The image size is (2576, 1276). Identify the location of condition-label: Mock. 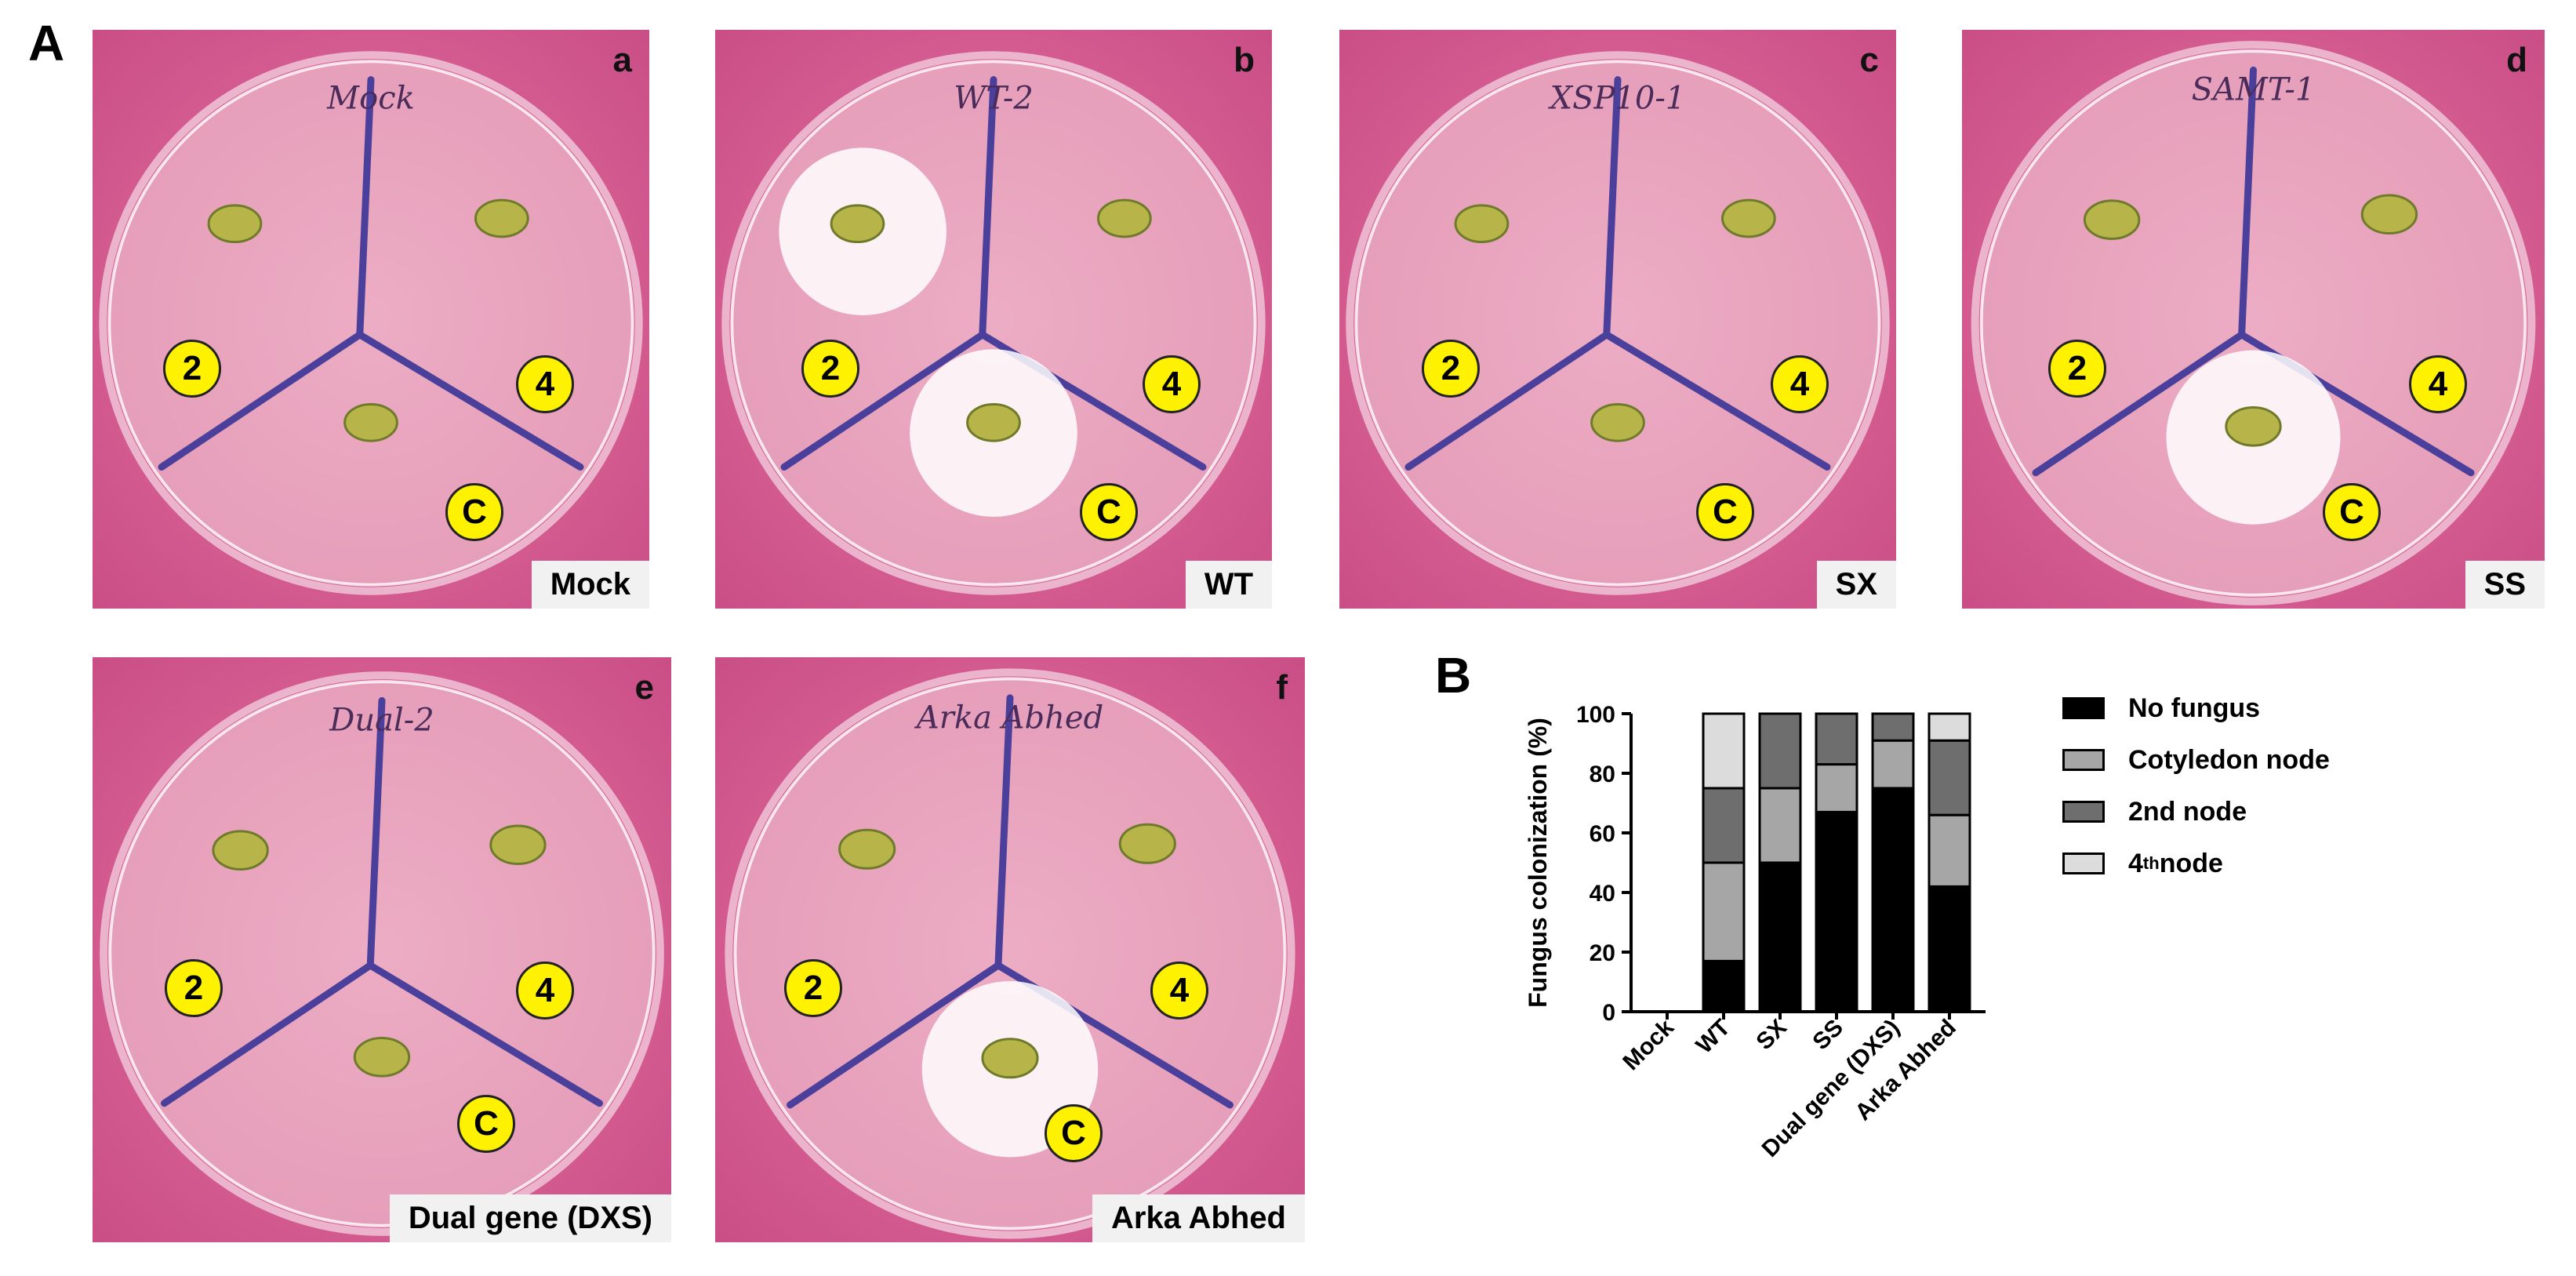
(590, 585).